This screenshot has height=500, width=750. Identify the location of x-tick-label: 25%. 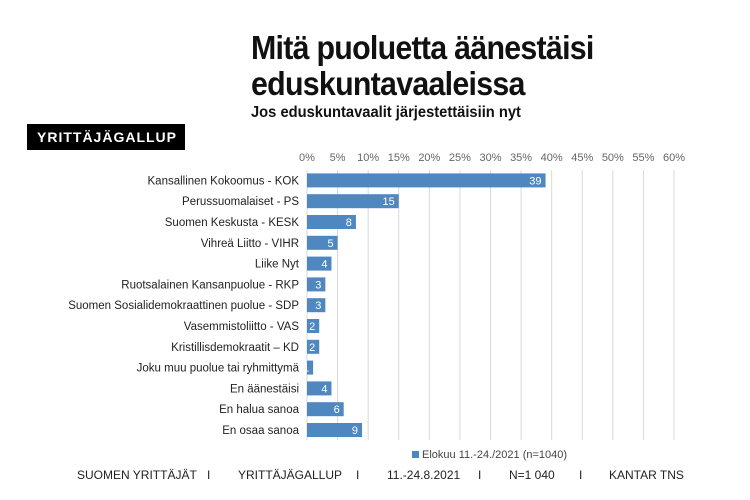
(460, 158).